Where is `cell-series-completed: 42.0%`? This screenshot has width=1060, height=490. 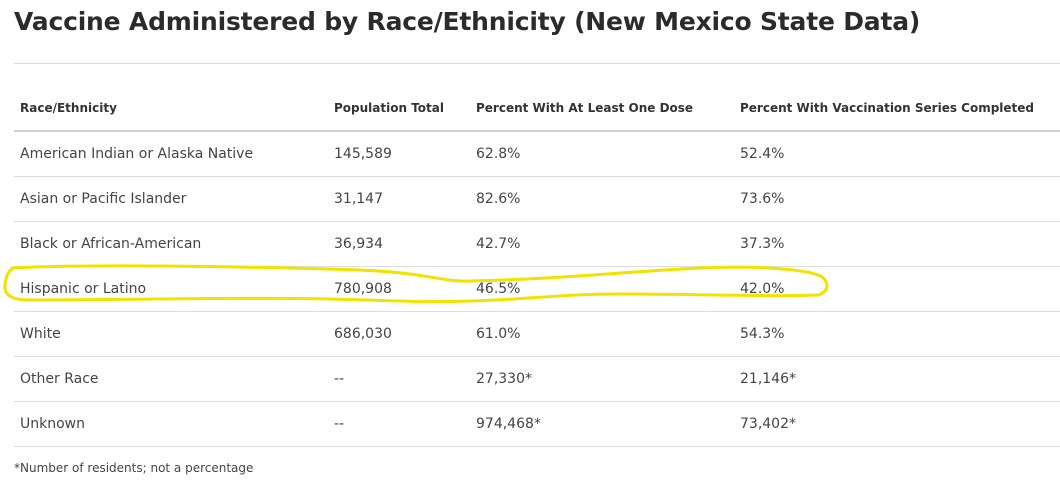 cell-series-completed: 42.0% is located at coordinates (897, 289).